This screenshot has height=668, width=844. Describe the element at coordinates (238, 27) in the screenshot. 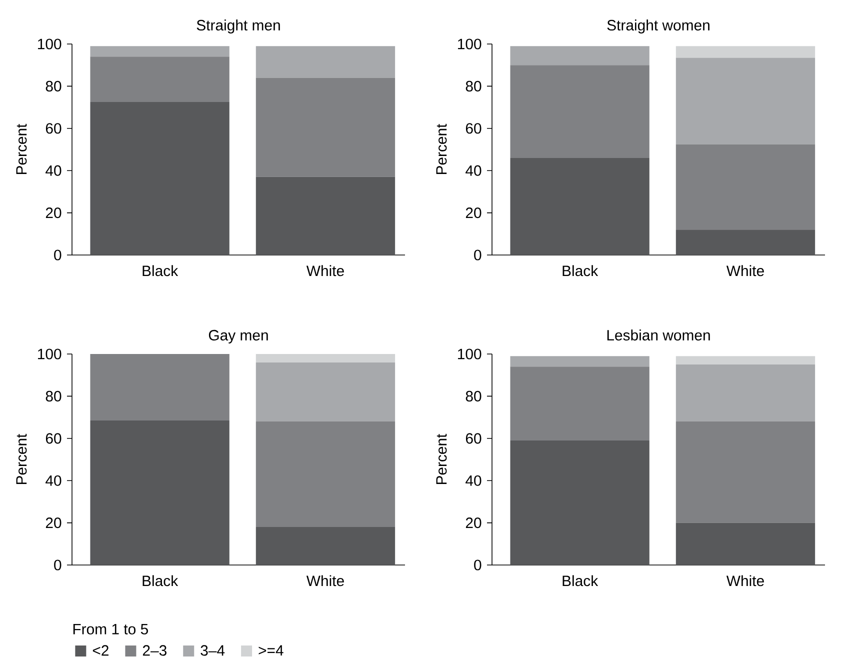

I see `chart-title: Straight men` at that location.